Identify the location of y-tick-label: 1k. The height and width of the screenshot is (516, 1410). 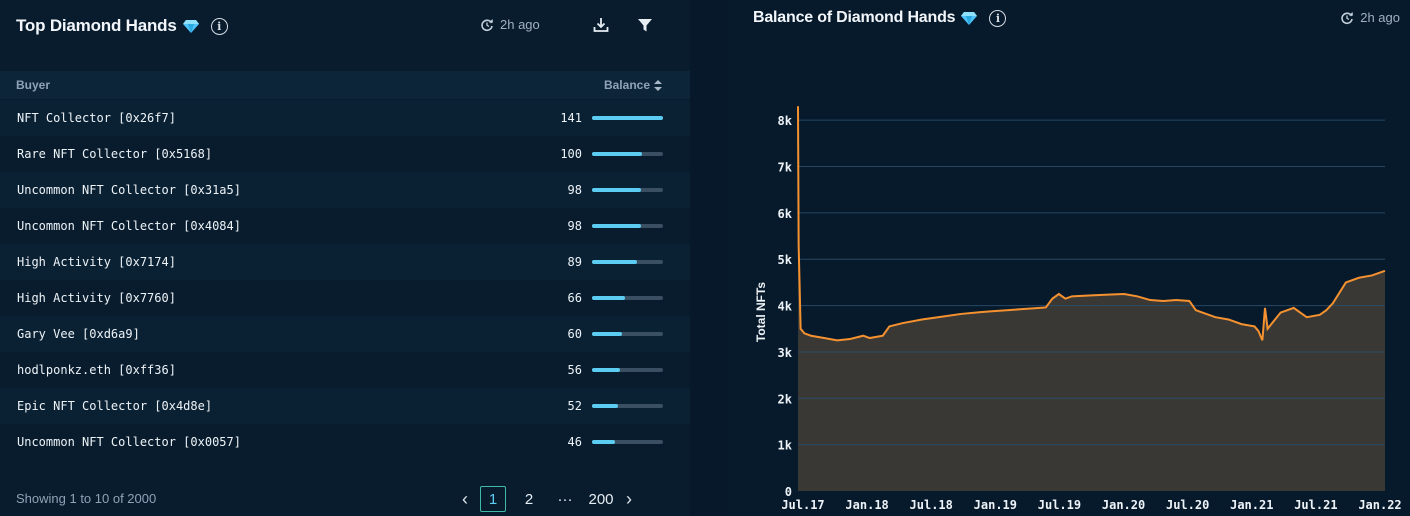
(785, 446).